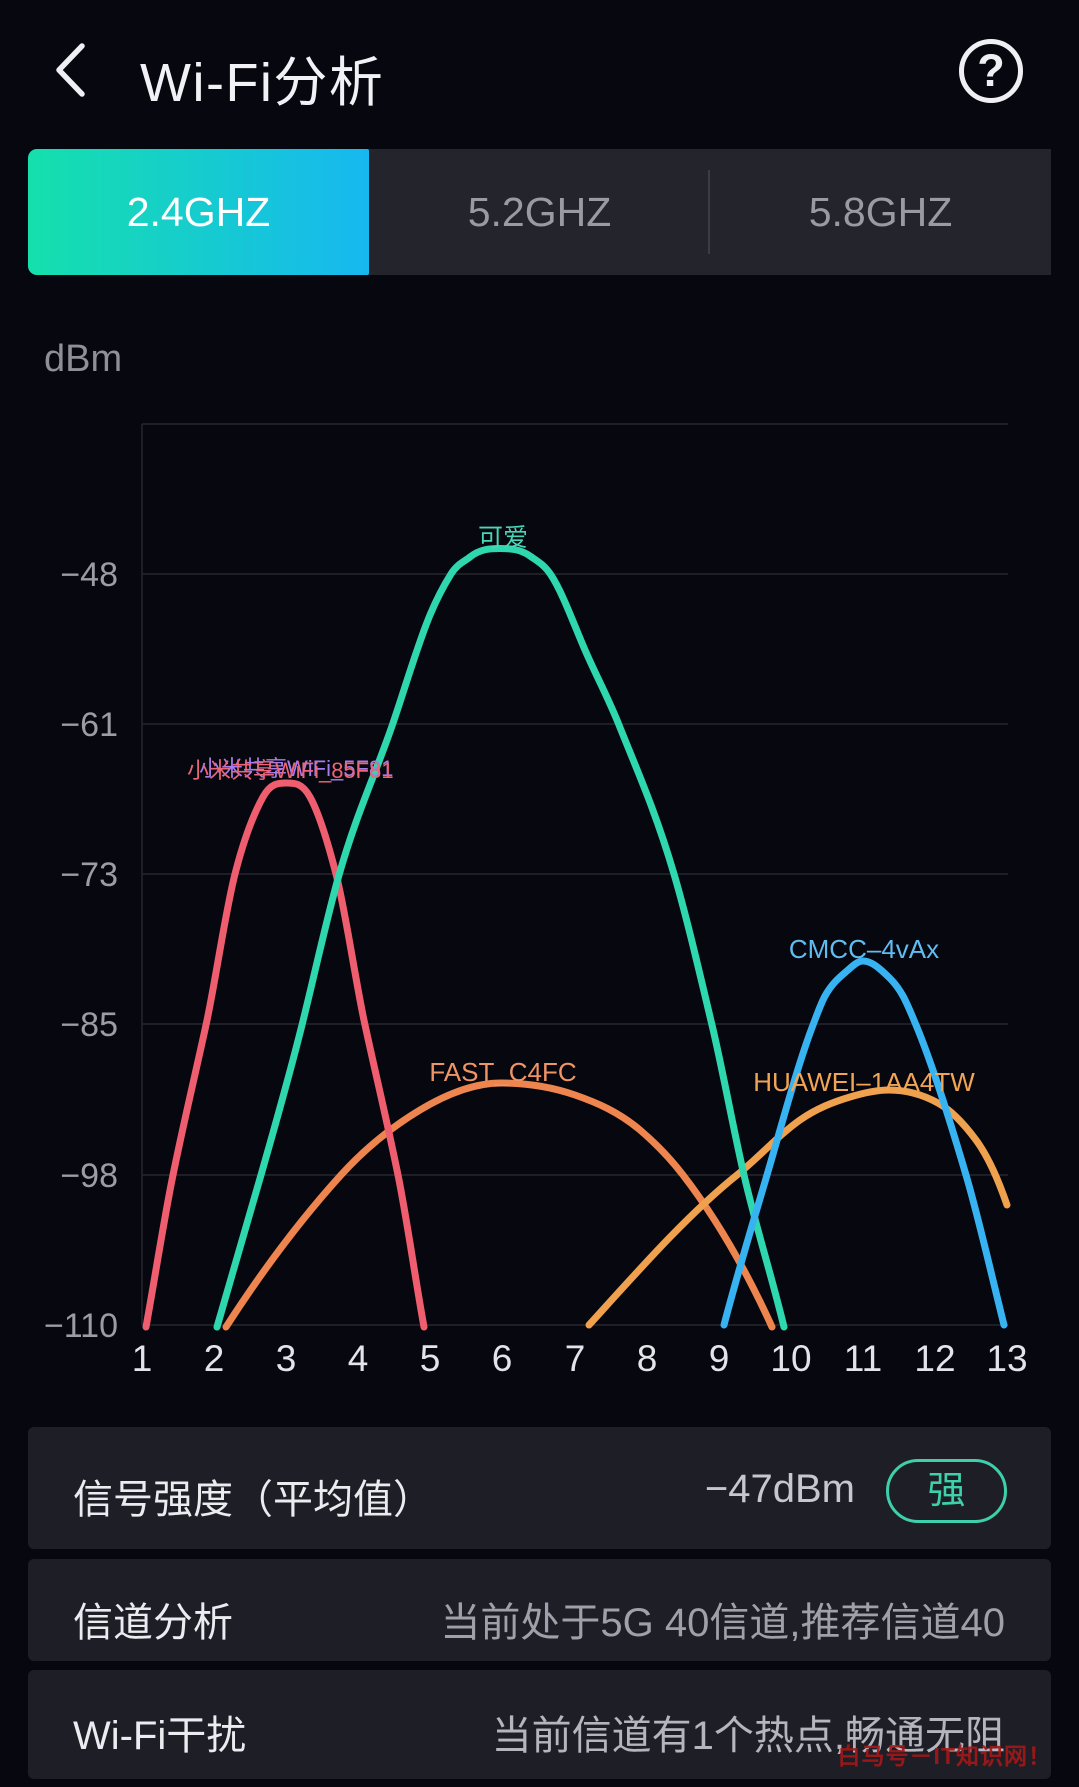  I want to click on svg-text: 5, so click(430, 1358).